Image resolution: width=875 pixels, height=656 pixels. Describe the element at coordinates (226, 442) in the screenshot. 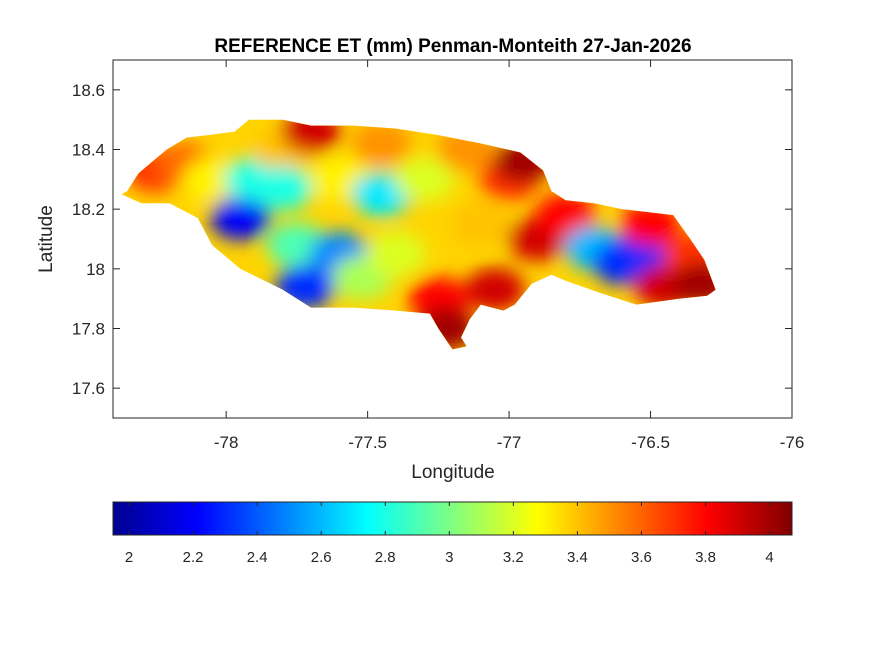

I see `x-tick-label: -78` at that location.